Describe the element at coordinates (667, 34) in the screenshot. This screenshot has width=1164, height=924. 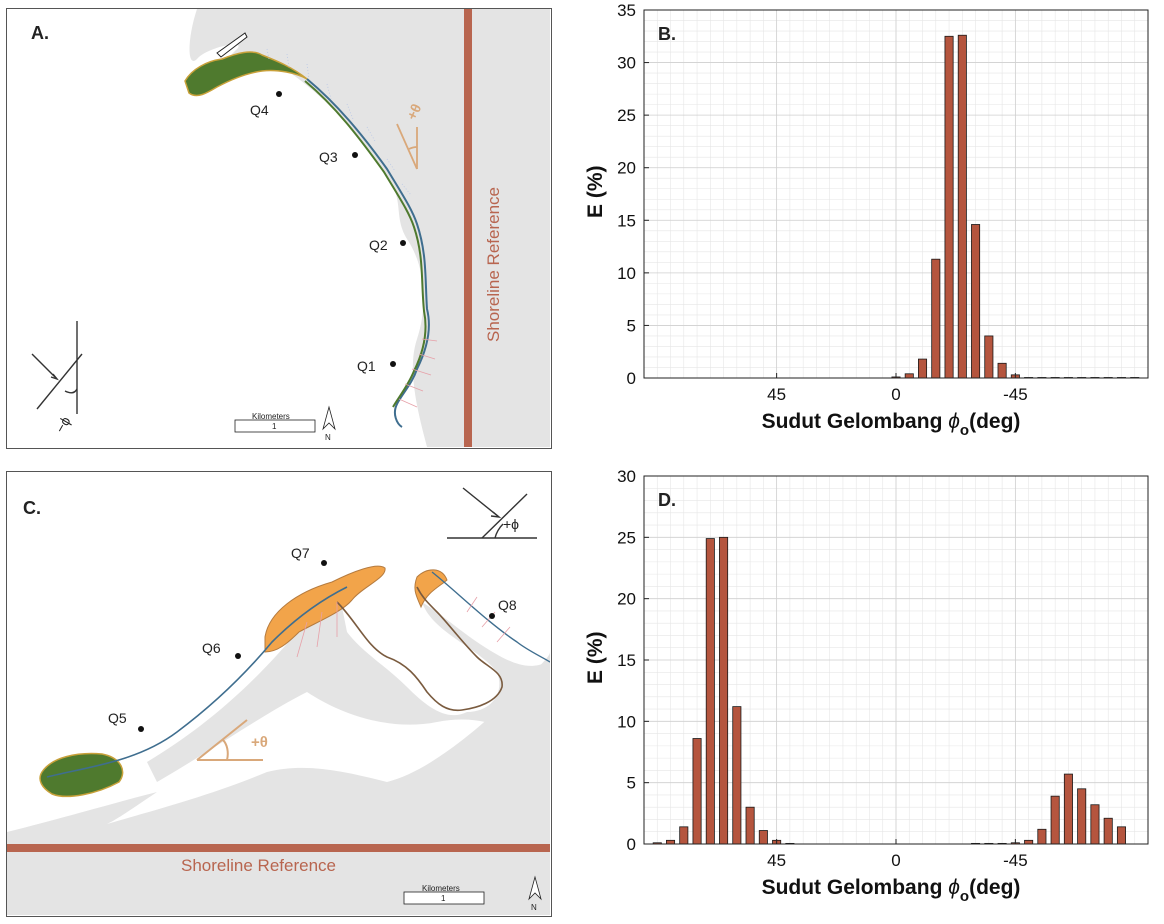
I see `chart-title: B.` at that location.